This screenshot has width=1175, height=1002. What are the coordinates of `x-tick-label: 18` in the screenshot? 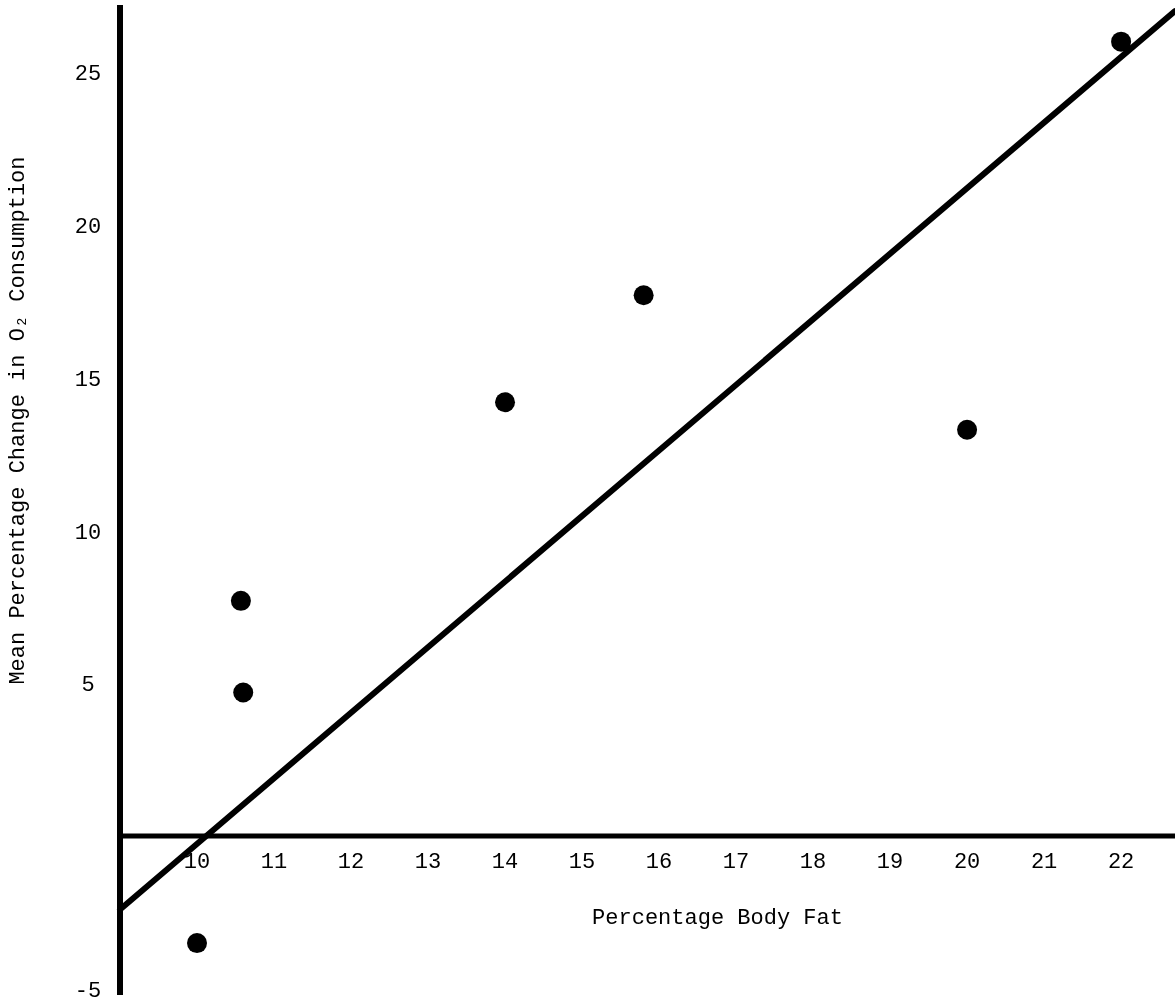 It's located at (813, 863).